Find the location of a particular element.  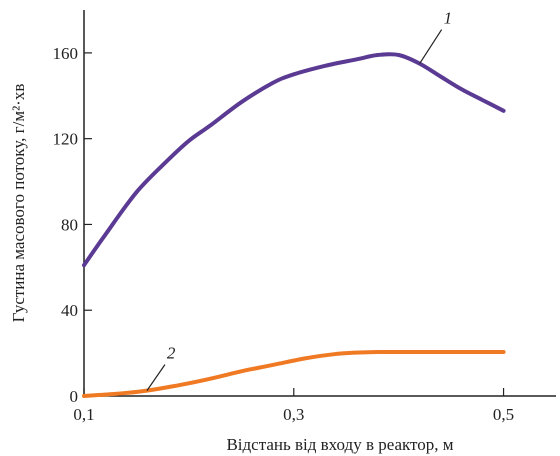

y-tick-label: 80 is located at coordinates (69, 224).